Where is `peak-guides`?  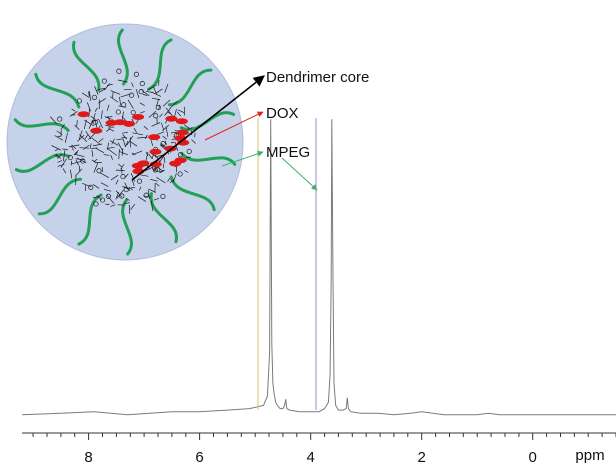 peak-guides is located at coordinates (287, 264).